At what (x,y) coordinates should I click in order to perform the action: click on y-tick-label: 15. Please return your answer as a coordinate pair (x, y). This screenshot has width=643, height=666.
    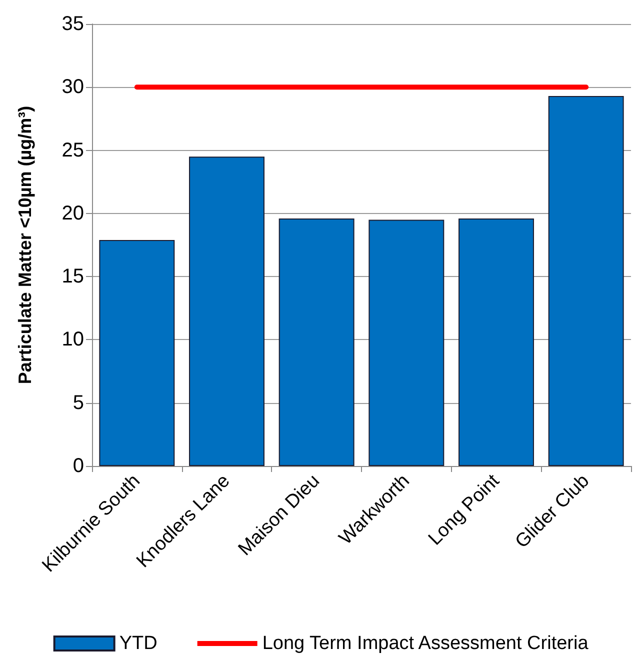
    Looking at the image, I should click on (73, 277).